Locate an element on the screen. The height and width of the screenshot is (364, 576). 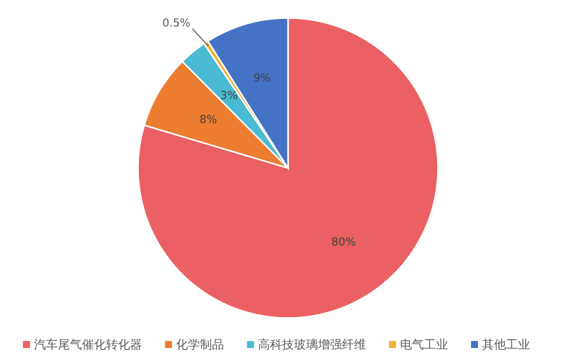
data-label: 3% is located at coordinates (229, 95).